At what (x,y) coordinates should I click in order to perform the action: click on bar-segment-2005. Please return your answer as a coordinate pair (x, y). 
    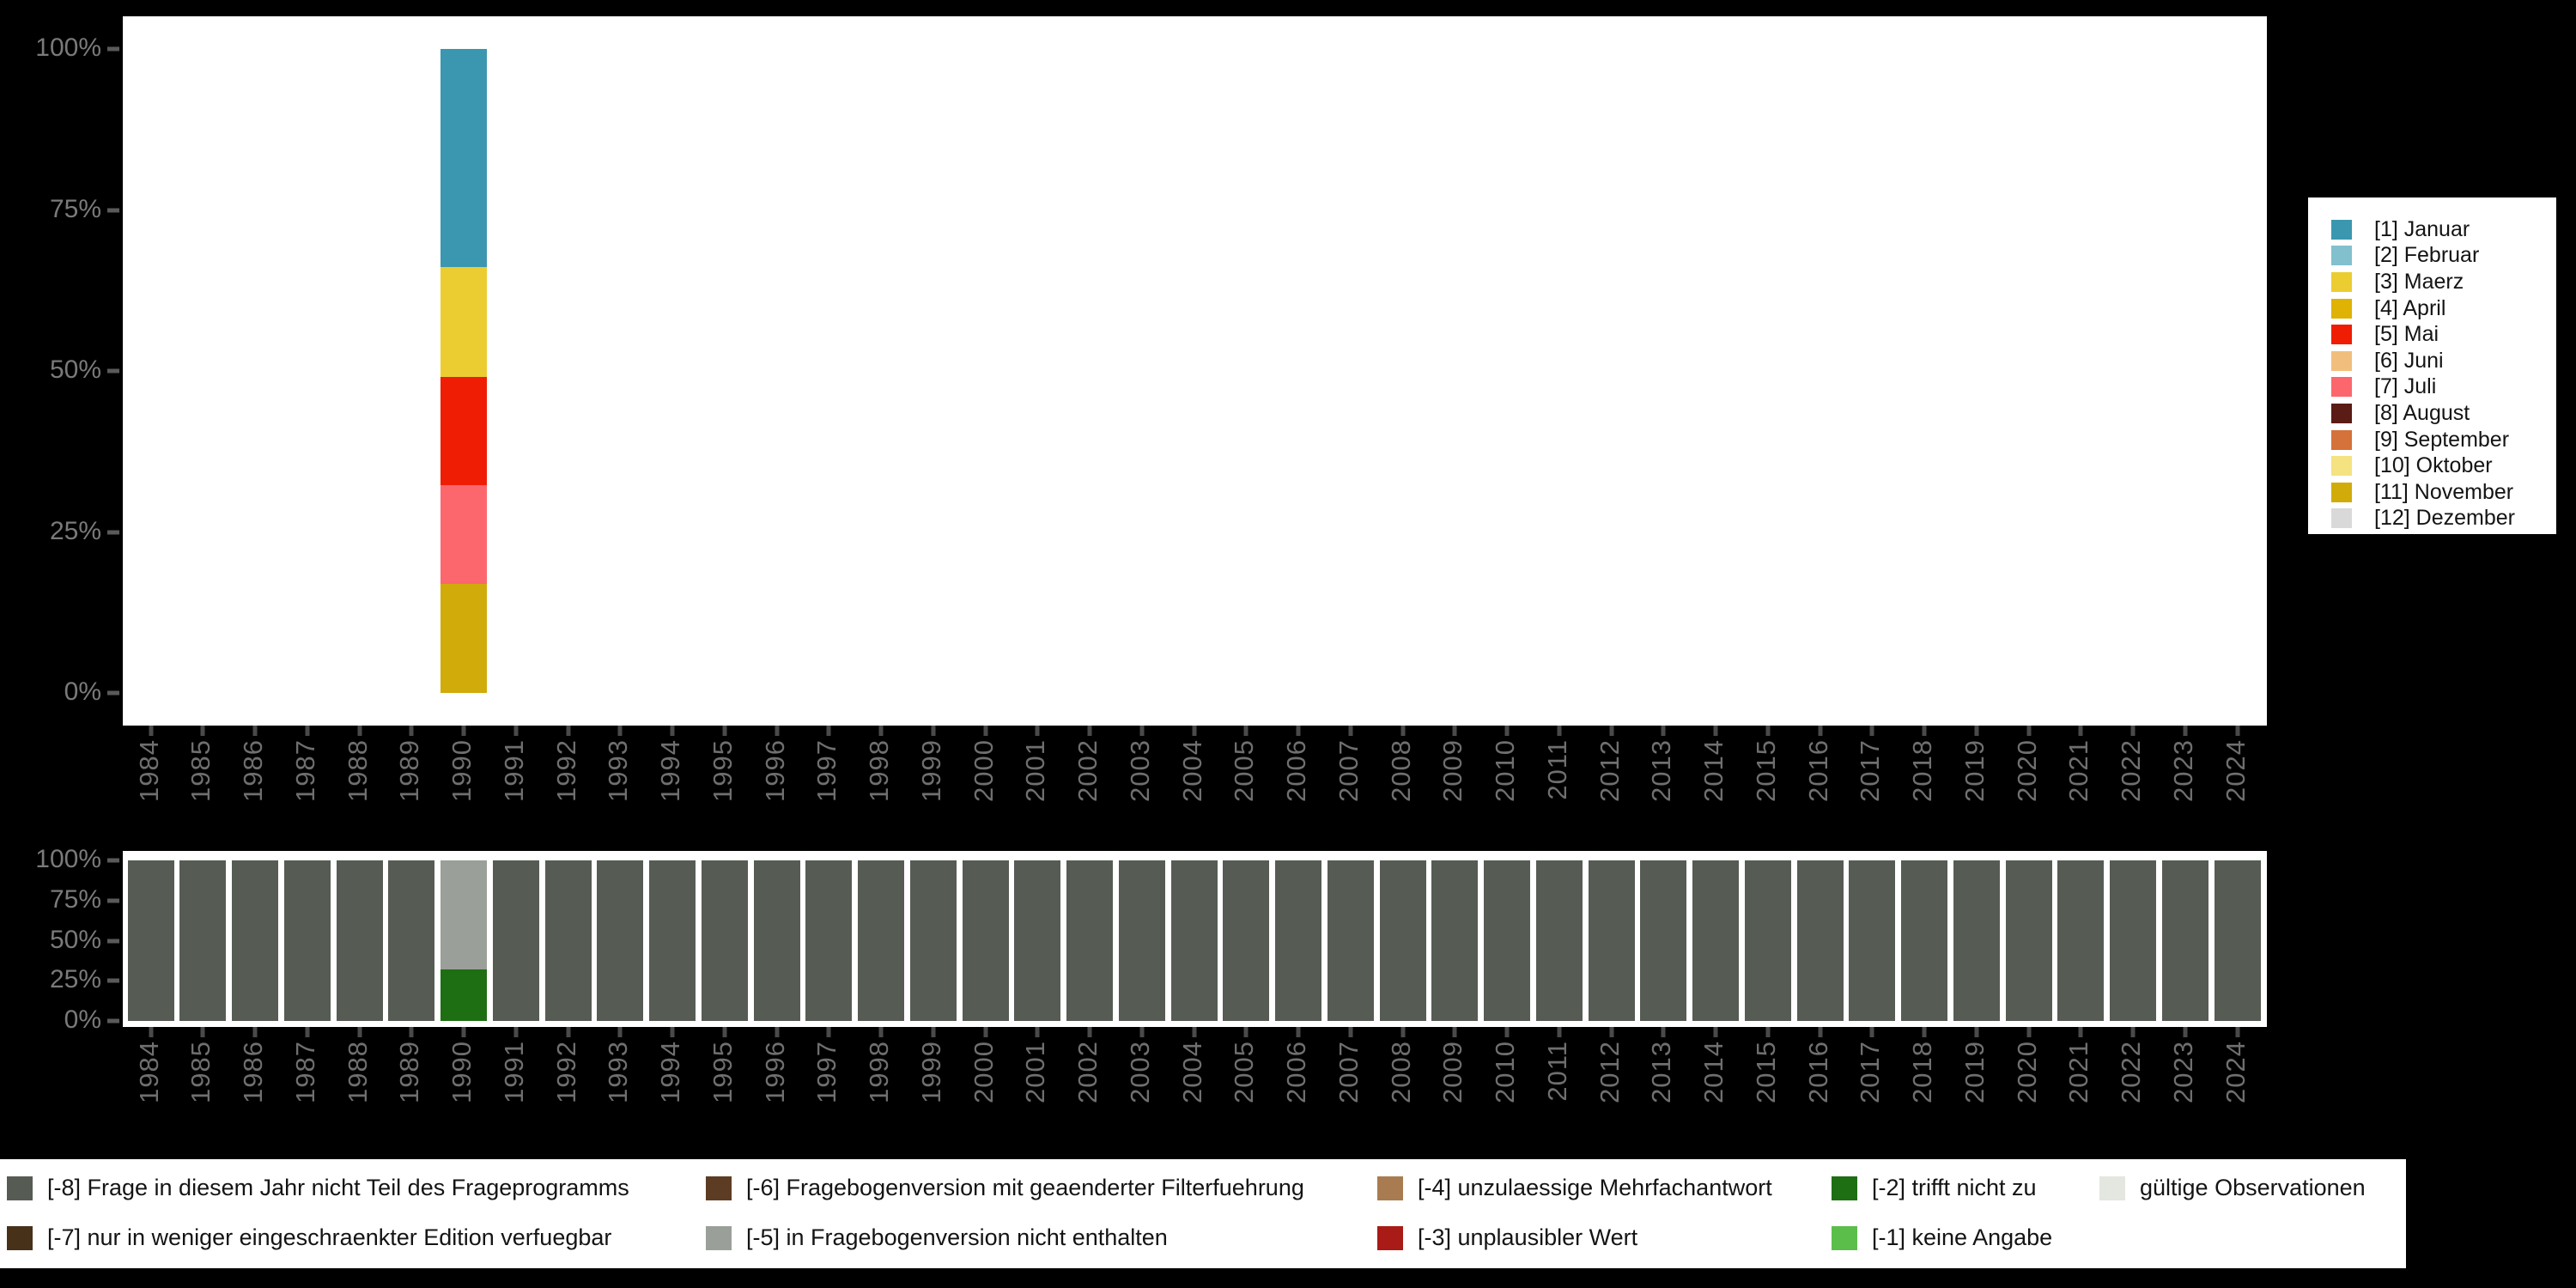
    Looking at the image, I should click on (1246, 940).